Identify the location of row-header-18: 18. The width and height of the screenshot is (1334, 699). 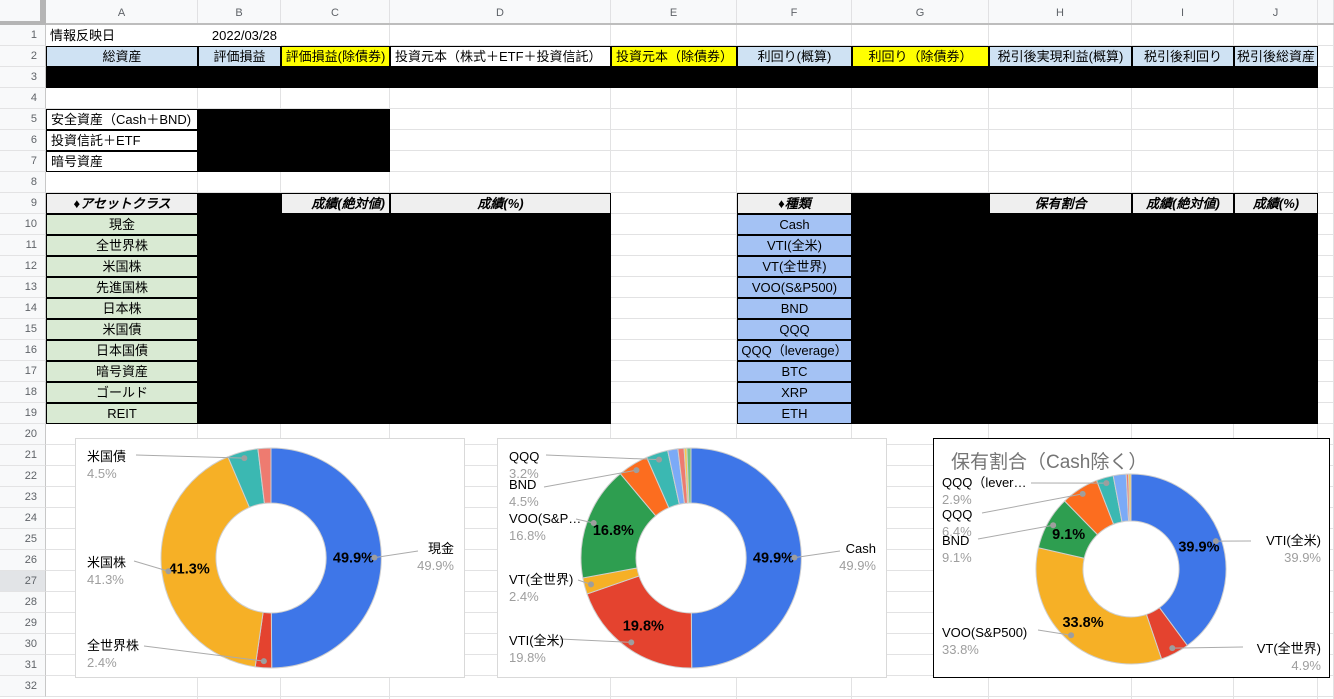
(23, 392).